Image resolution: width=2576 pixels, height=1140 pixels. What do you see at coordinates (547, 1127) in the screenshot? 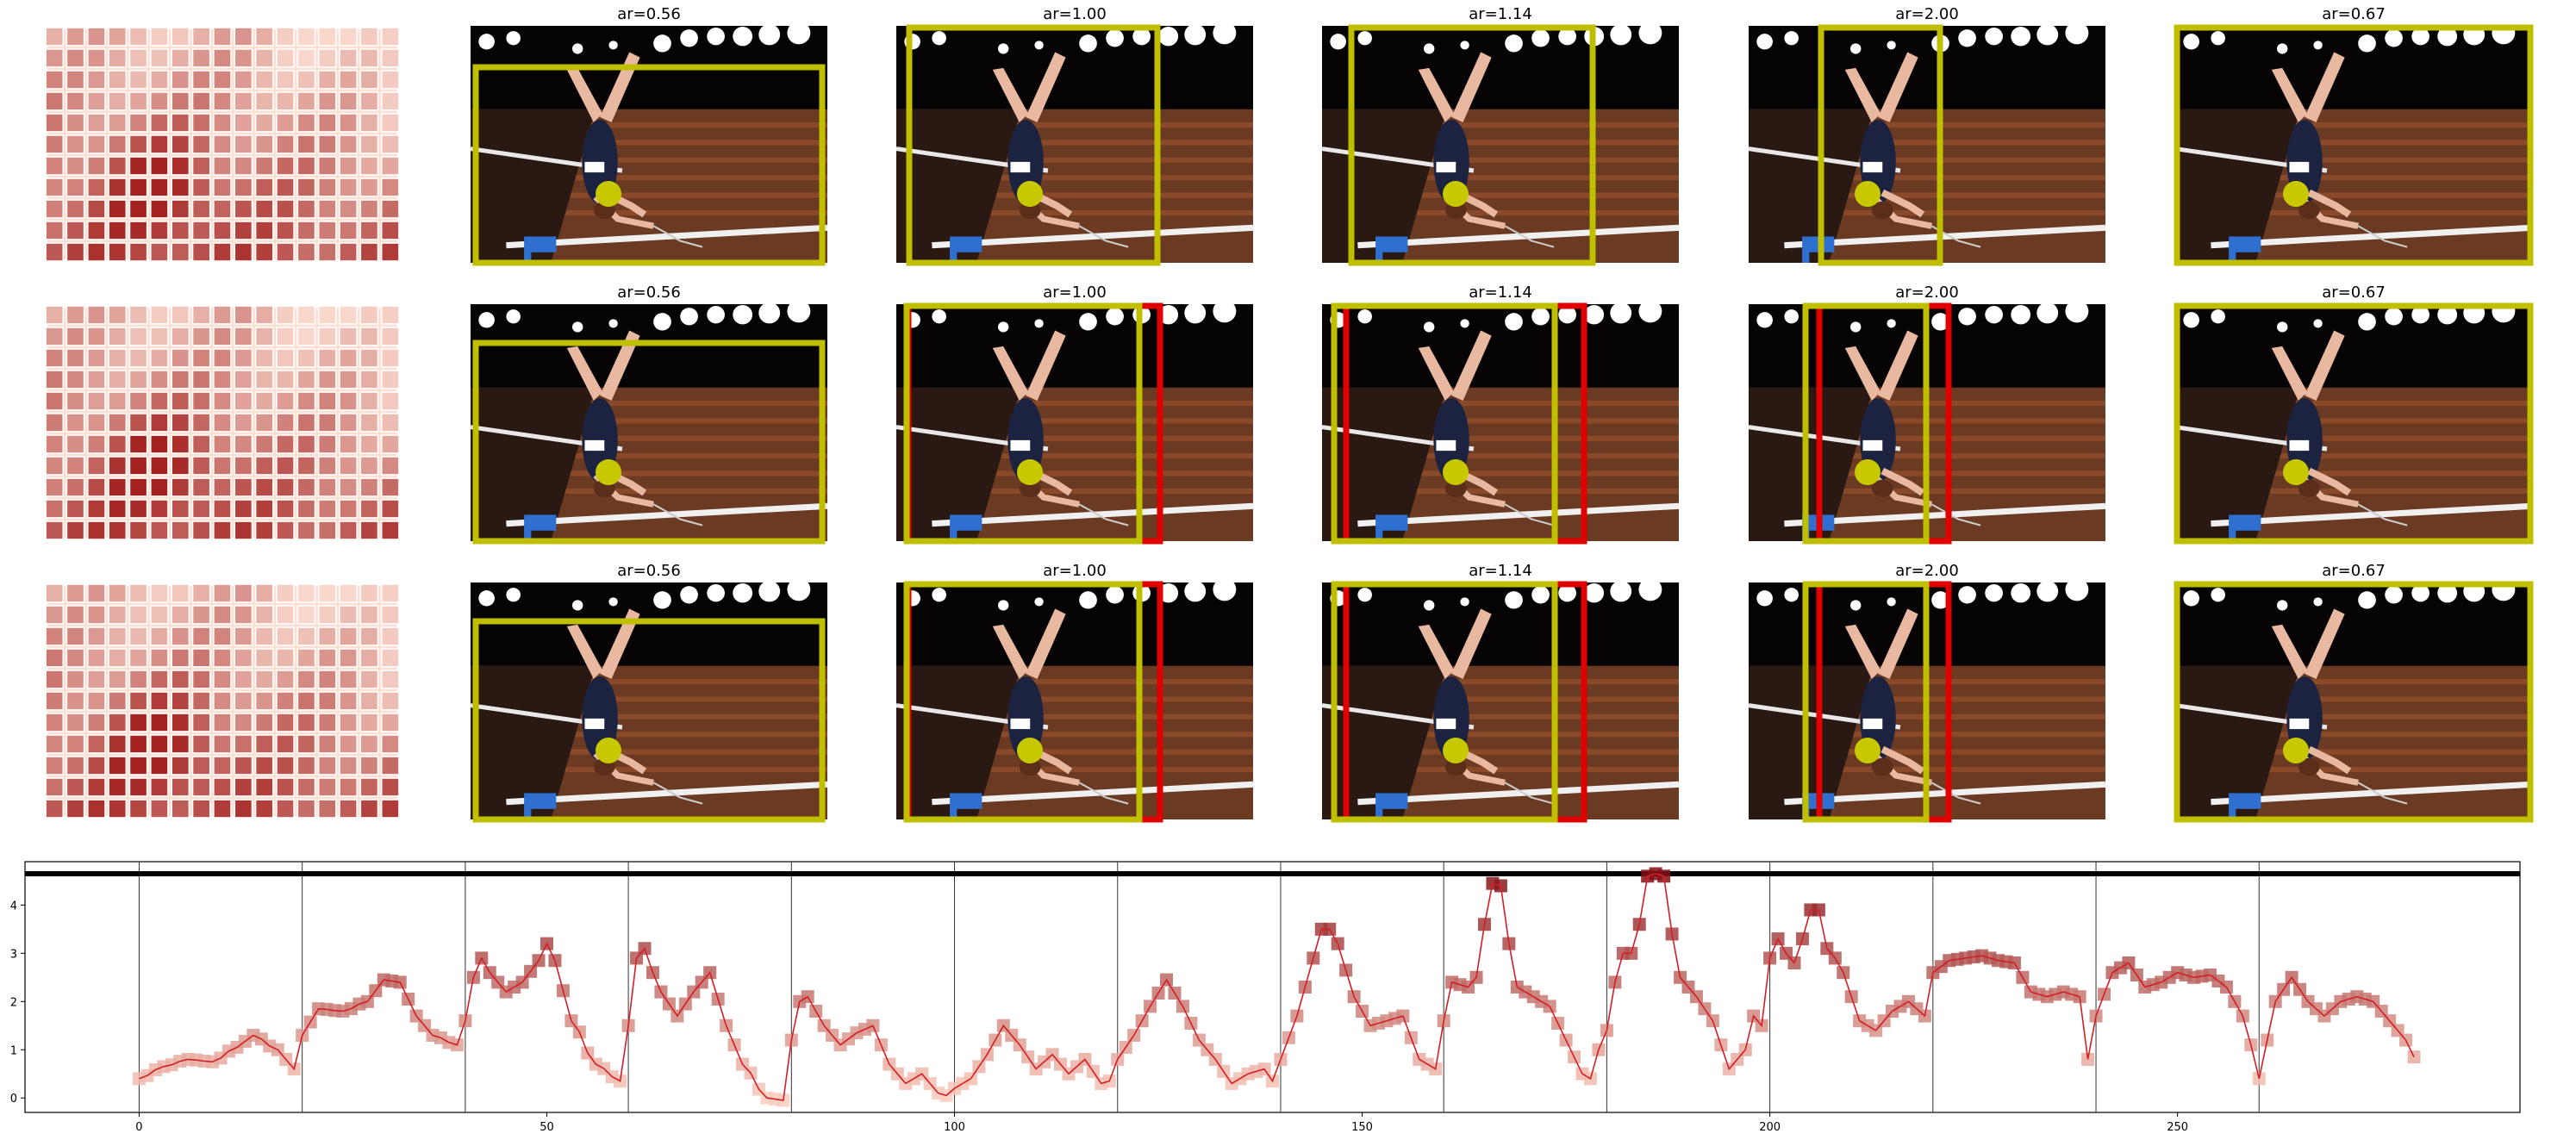
I see `x-tick-label: 50` at bounding box center [547, 1127].